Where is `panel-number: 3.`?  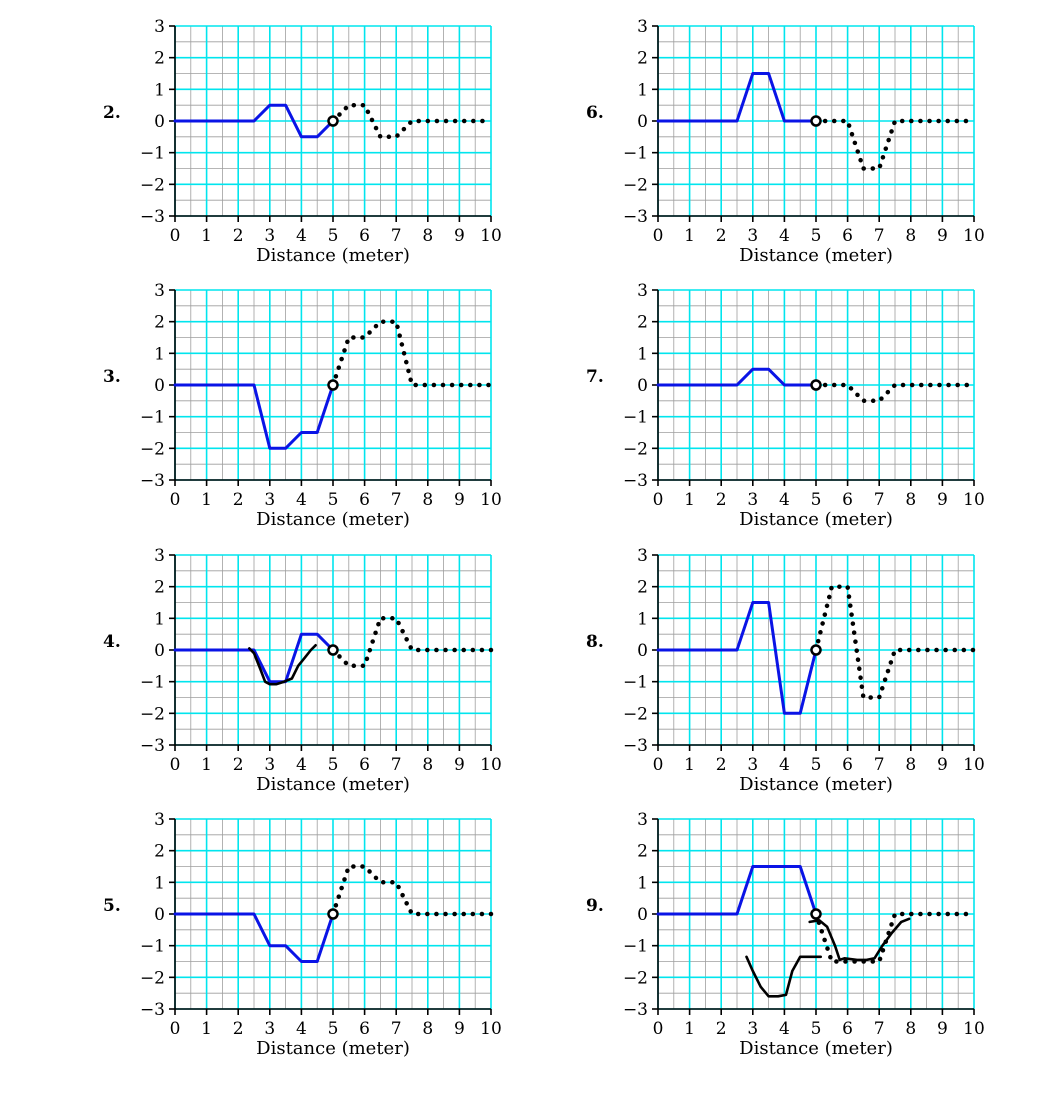 panel-number: 3. is located at coordinates (112, 377).